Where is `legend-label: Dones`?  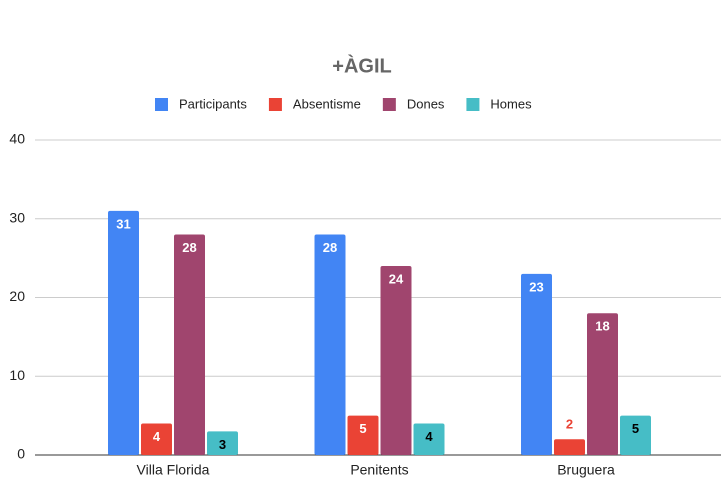
legend-label: Dones is located at coordinates (426, 103).